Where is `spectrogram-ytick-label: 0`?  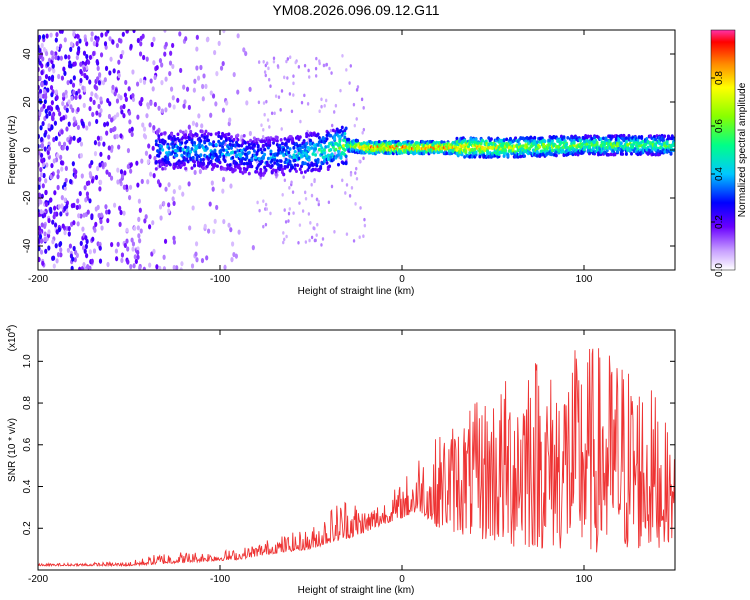 spectrogram-ytick-label: 0 is located at coordinates (27, 150).